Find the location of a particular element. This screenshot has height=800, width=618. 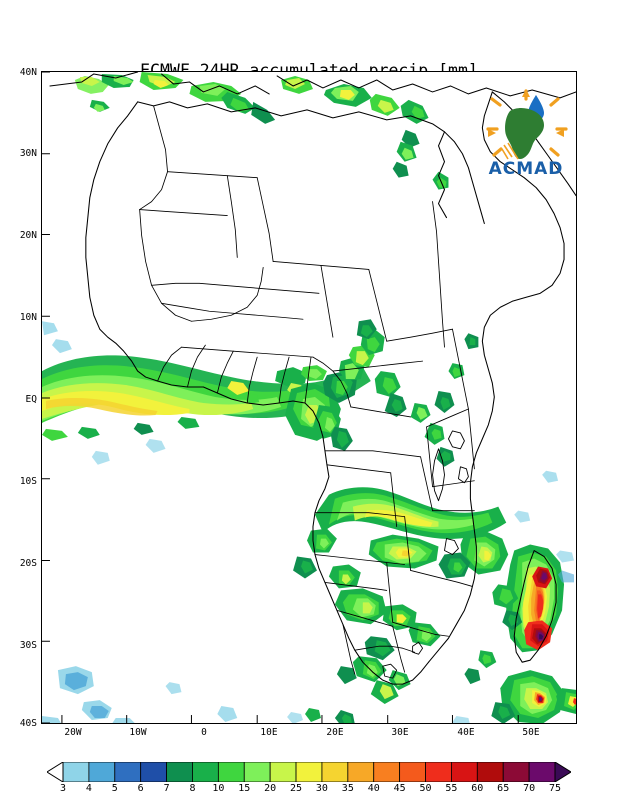

acmad-logo: ACMAD is located at coordinates (526, 135).